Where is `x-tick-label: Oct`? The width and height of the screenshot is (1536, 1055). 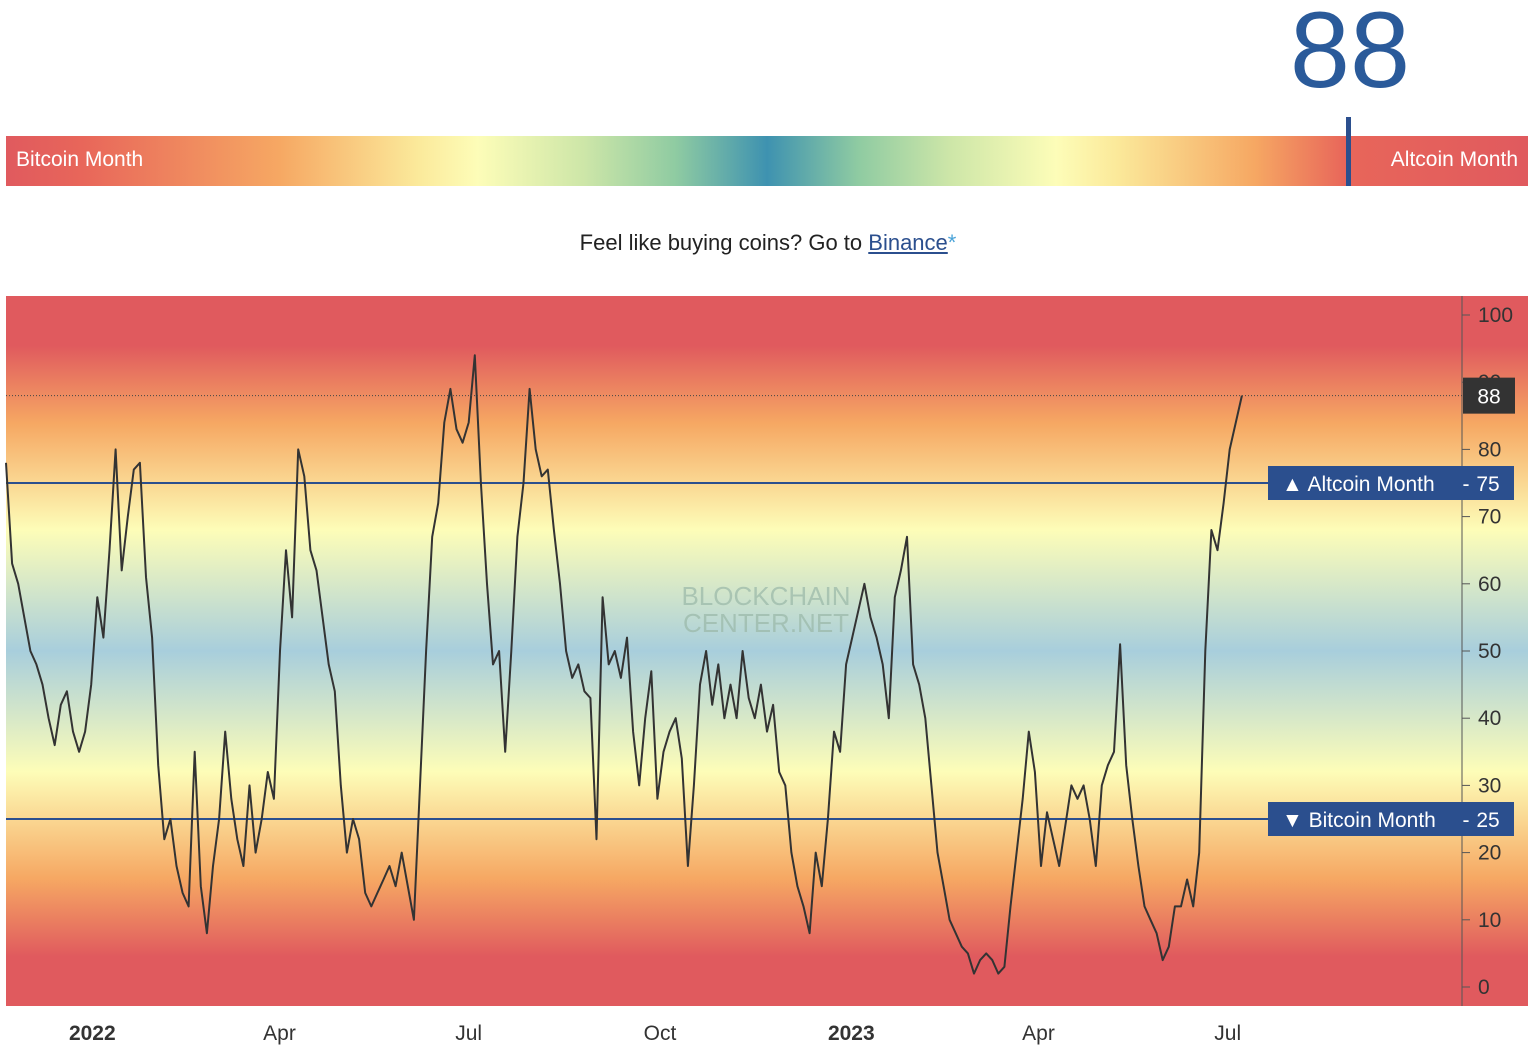
x-tick-label: Oct is located at coordinates (660, 1033).